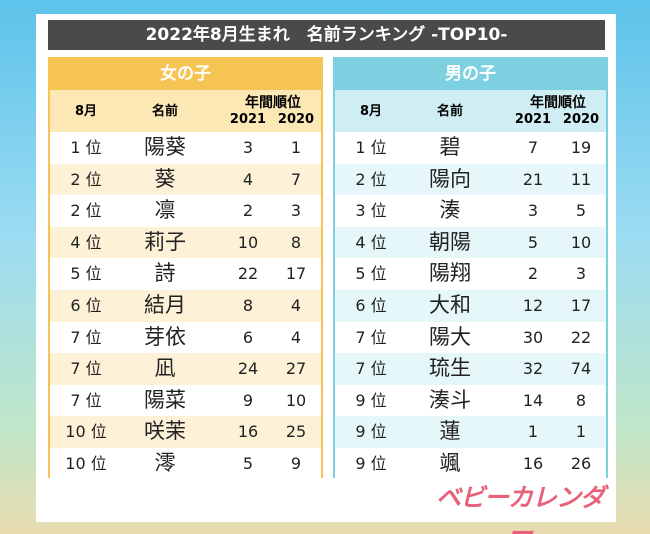 The height and width of the screenshot is (534, 650). I want to click on table-row: 9 位 湊斗 14 8, so click(470, 400).